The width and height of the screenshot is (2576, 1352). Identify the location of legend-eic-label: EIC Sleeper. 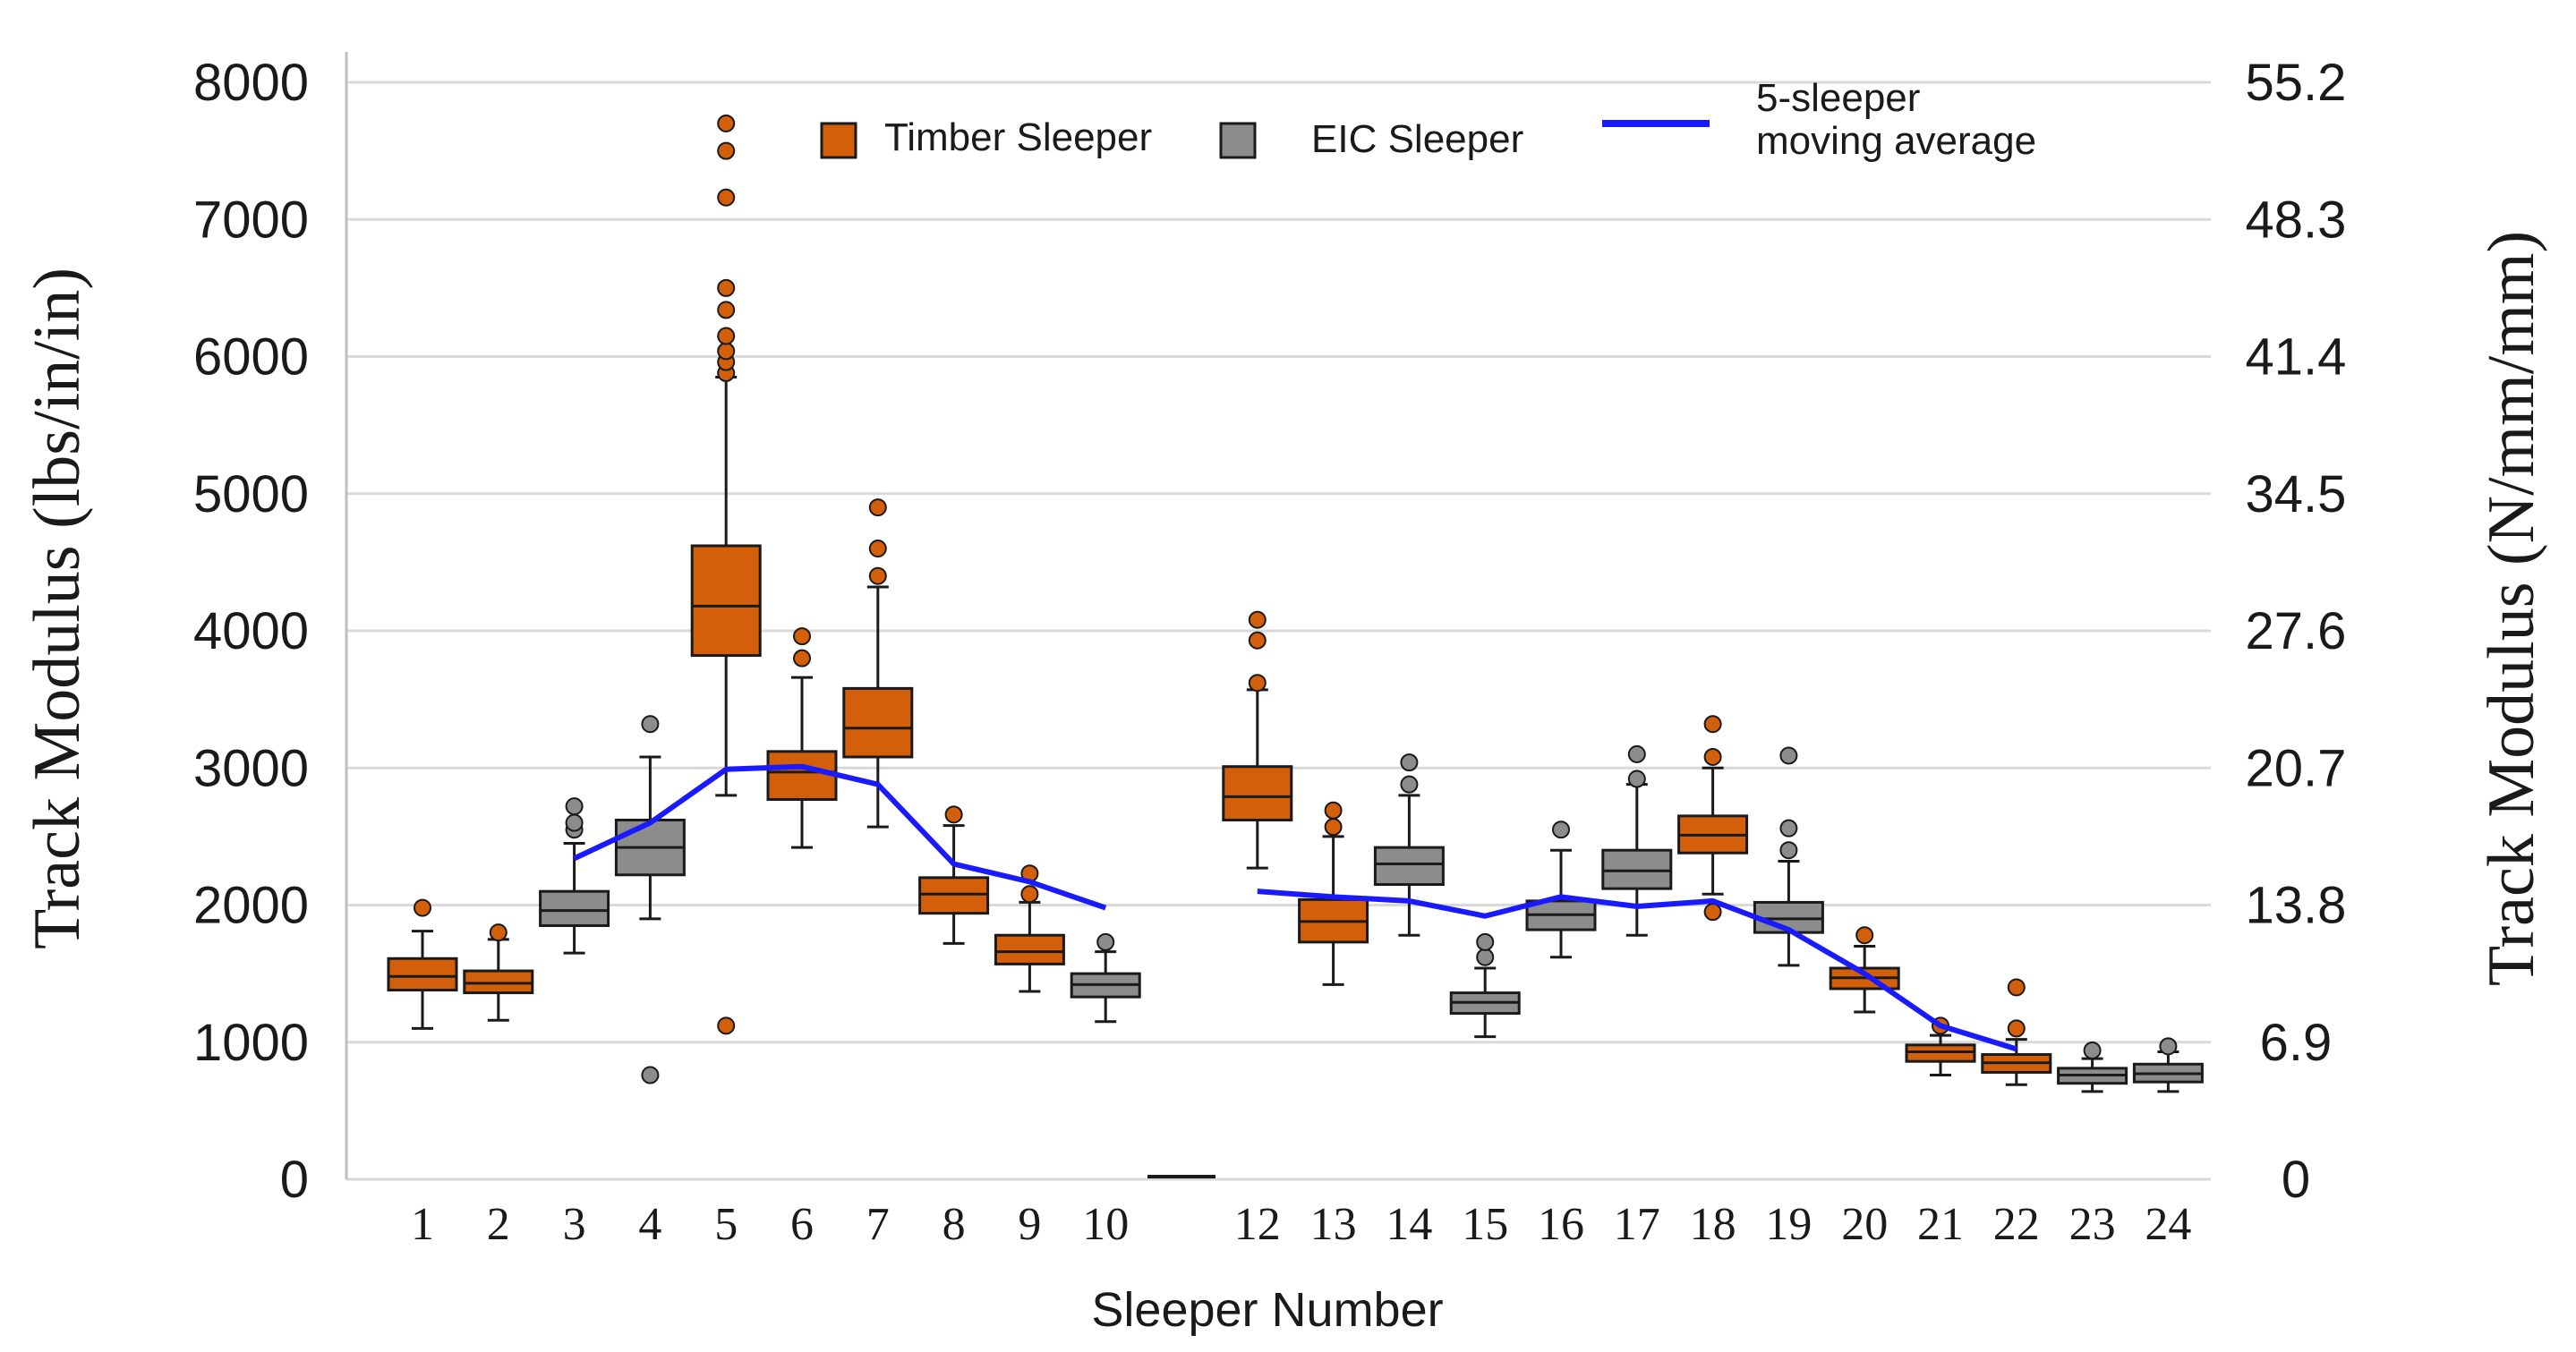
(1417, 139).